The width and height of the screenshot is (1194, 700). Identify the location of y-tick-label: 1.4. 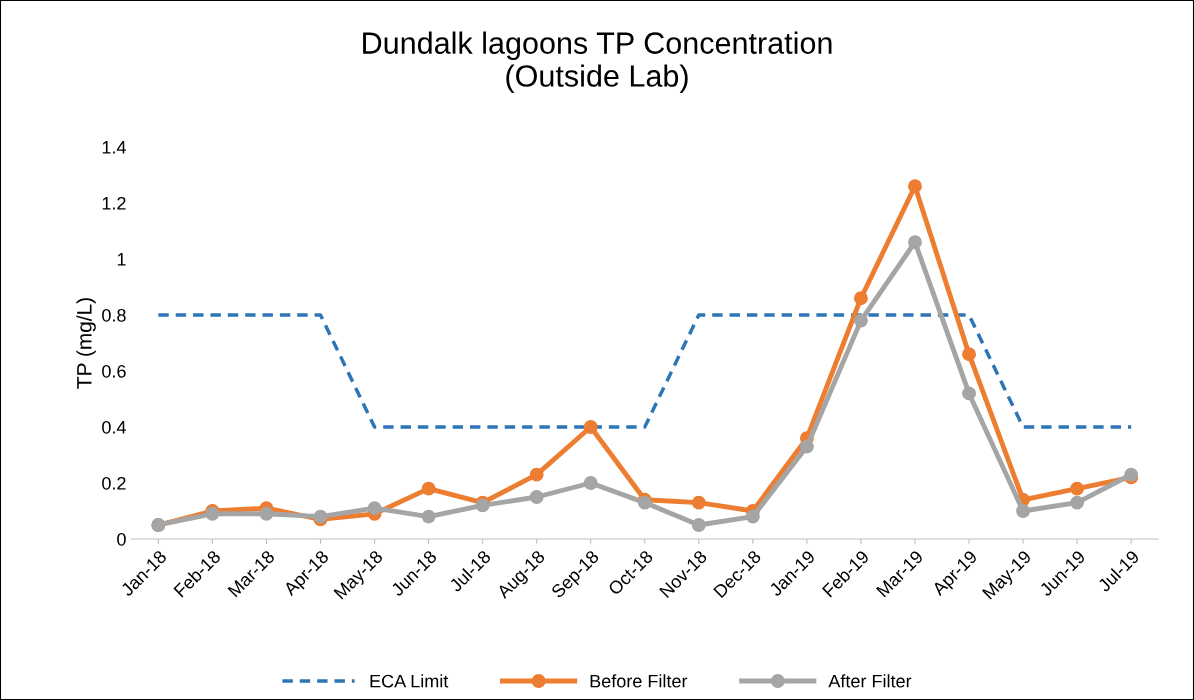
(114, 147).